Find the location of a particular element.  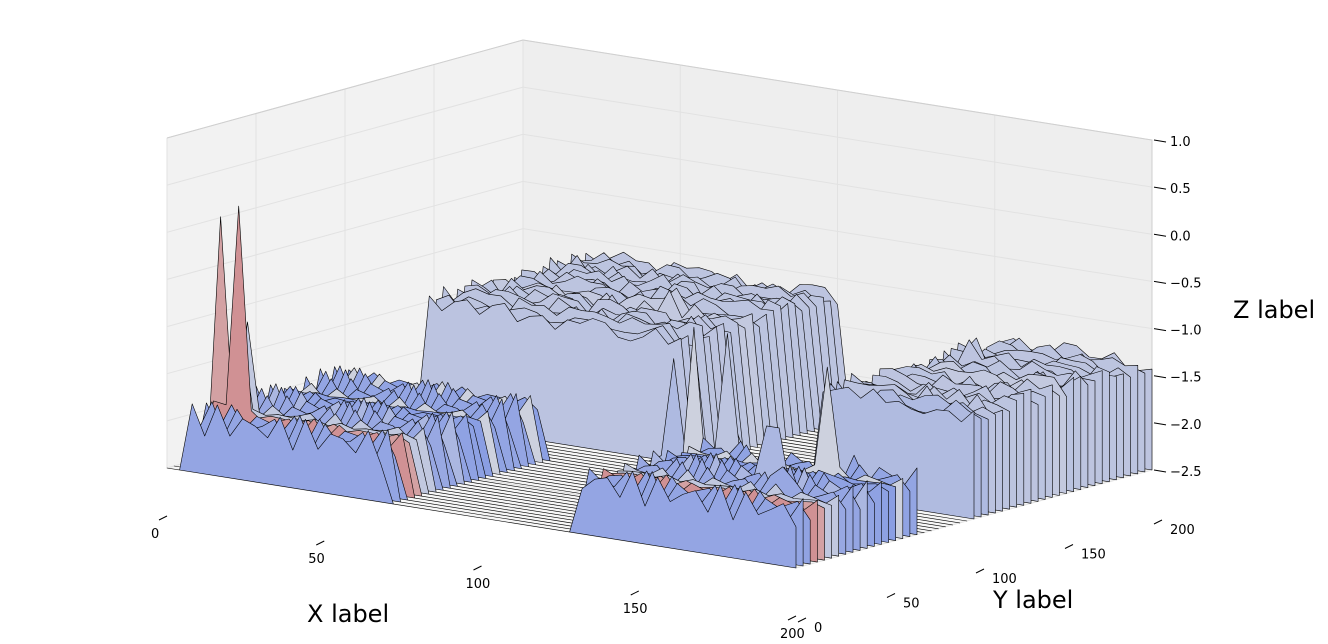

z-tick-label: −2.5 is located at coordinates (1186, 472).